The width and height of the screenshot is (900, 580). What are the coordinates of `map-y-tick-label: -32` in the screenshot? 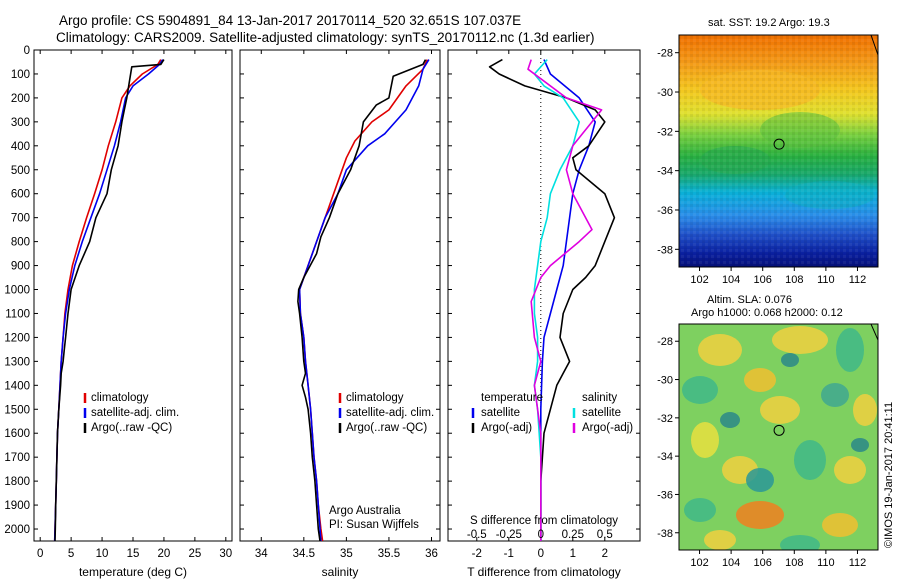 It's located at (665, 419).